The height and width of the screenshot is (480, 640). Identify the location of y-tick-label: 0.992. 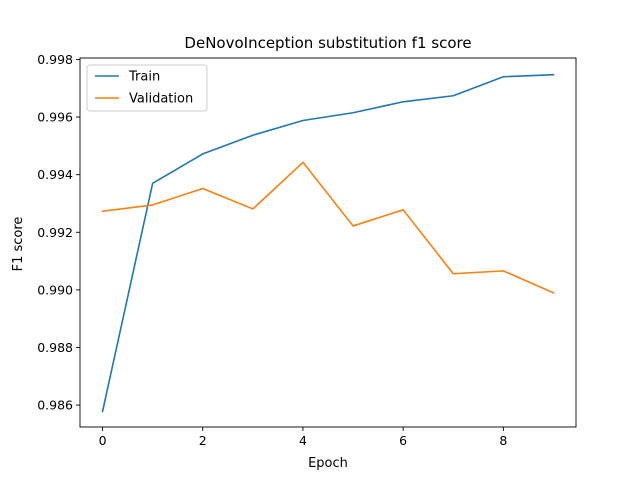
(55, 232).